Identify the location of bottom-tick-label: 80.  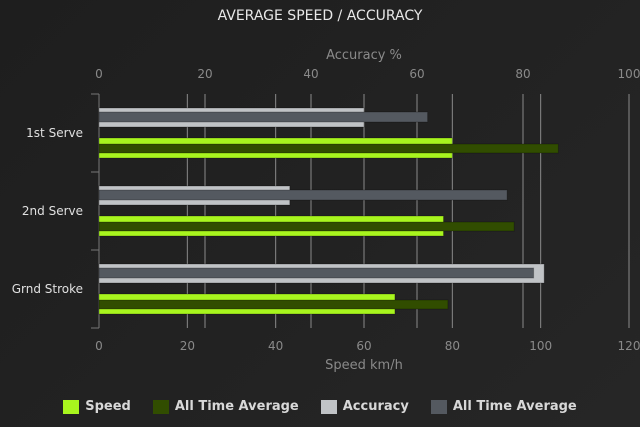
(452, 346).